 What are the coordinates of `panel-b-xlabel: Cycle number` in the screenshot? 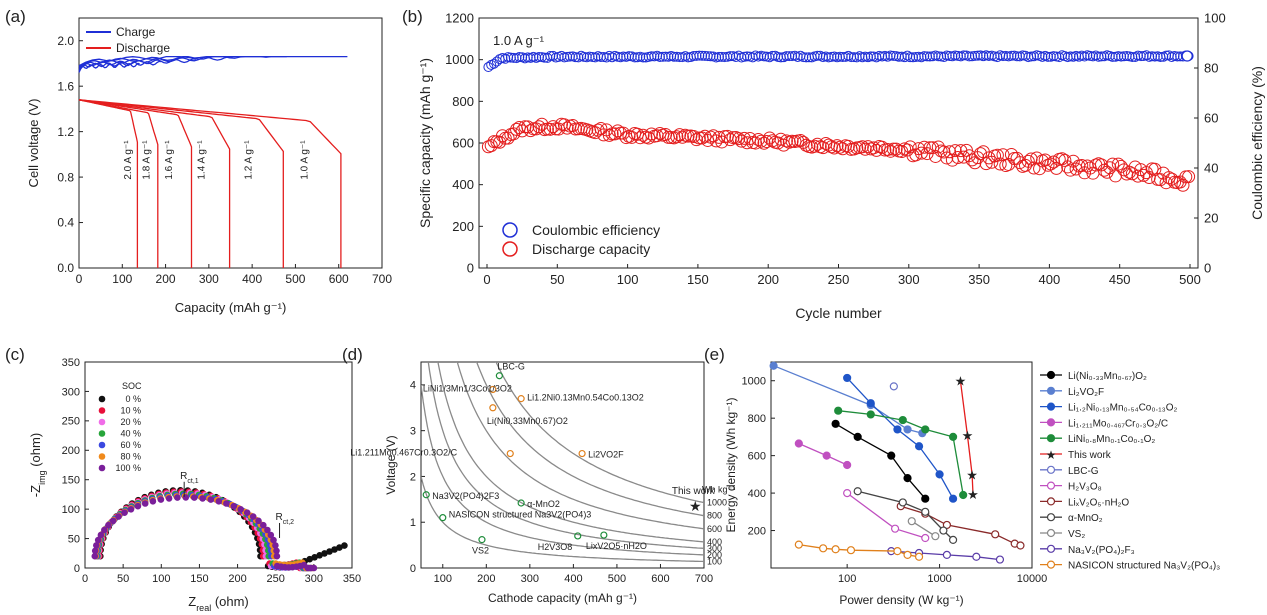 It's located at (838, 313).